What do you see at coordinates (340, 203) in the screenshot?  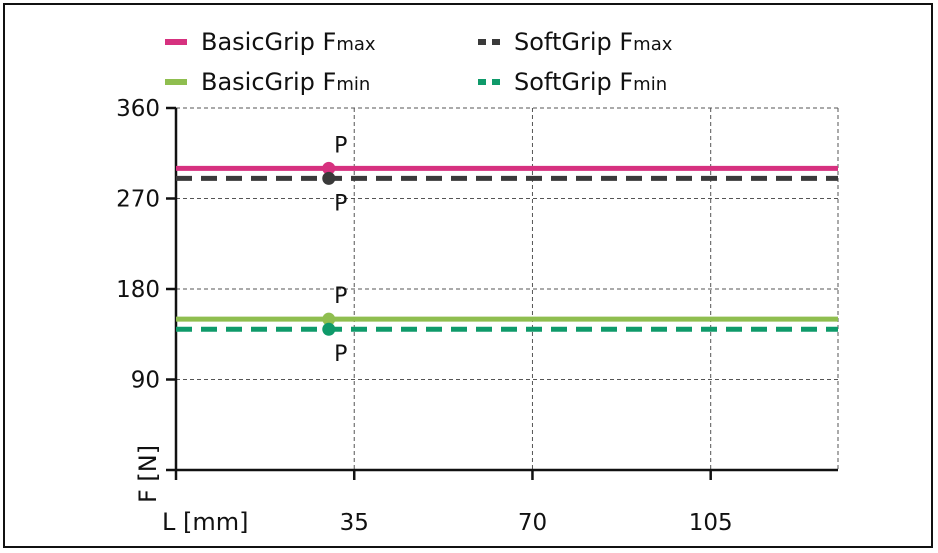 I see `point-label-1: P` at bounding box center [340, 203].